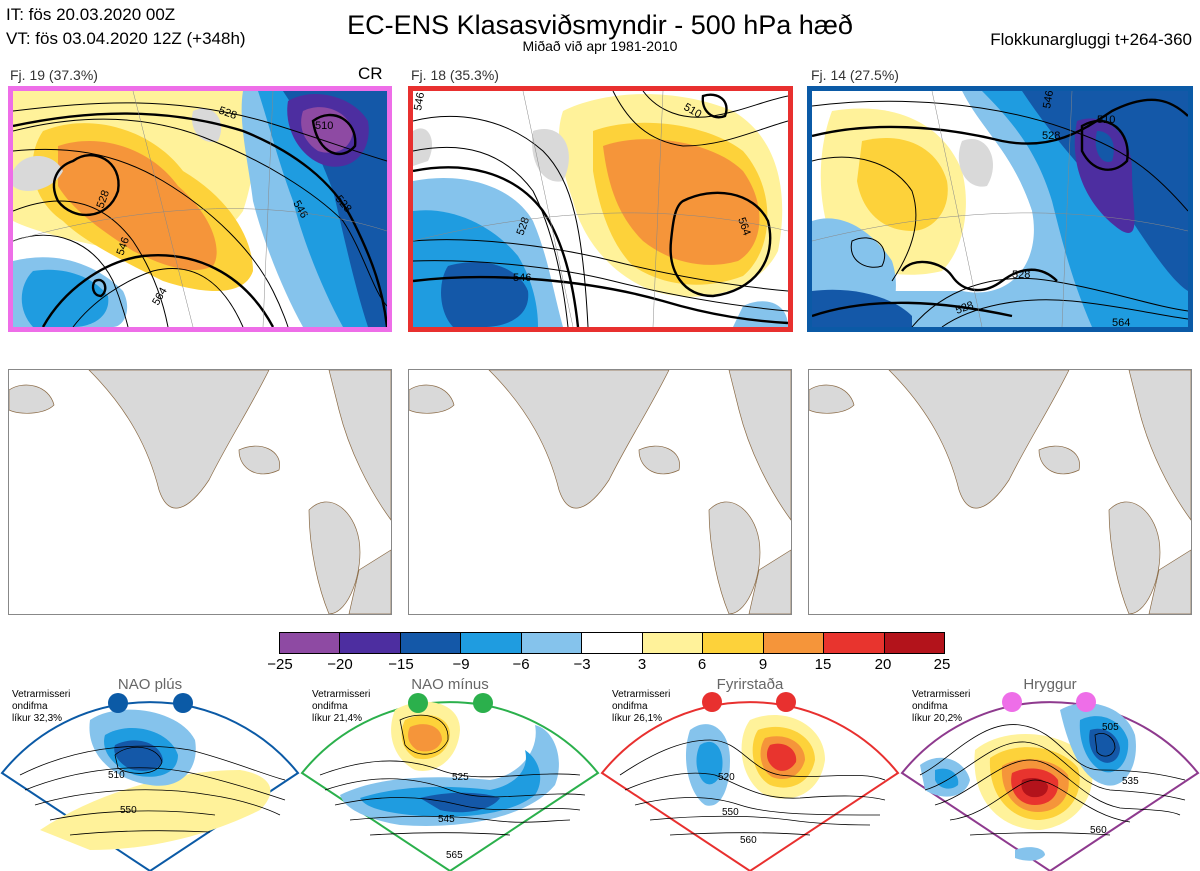 The width and height of the screenshot is (1200, 871). What do you see at coordinates (883, 664) in the screenshot?
I see `colorbar-tick: 20` at bounding box center [883, 664].